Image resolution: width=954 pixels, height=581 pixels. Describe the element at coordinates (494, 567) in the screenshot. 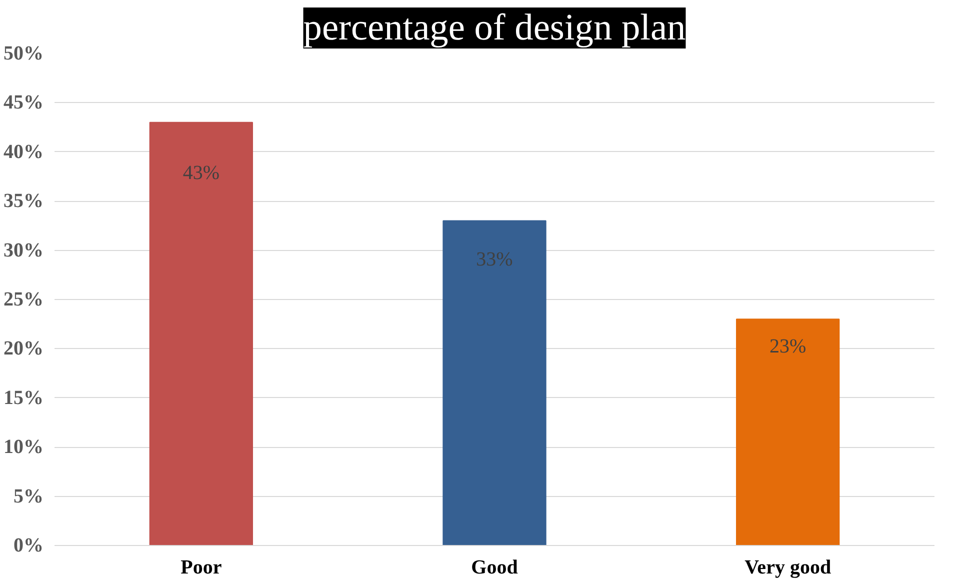

I see `x-tick-label: Good` at that location.